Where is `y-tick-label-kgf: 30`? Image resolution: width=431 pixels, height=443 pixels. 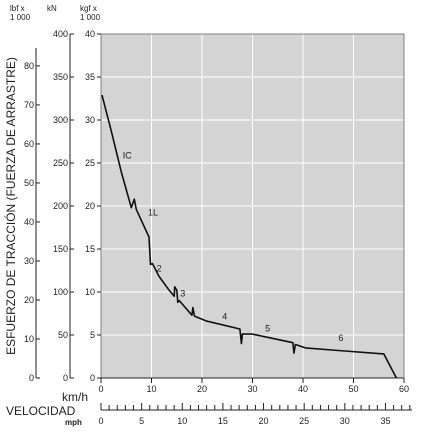
y-tick-label-kgf: 30 is located at coordinates (90, 120).